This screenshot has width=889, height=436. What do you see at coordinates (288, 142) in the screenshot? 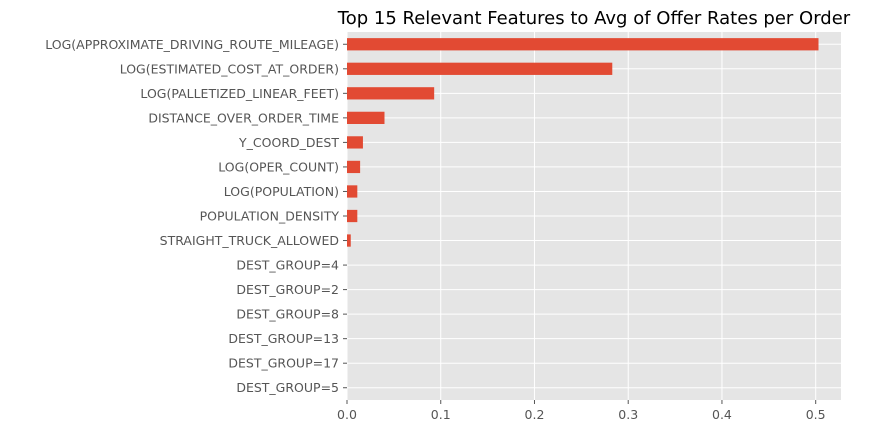
I see `y-tick-label: Y_COORD_DEST` at bounding box center [288, 142].